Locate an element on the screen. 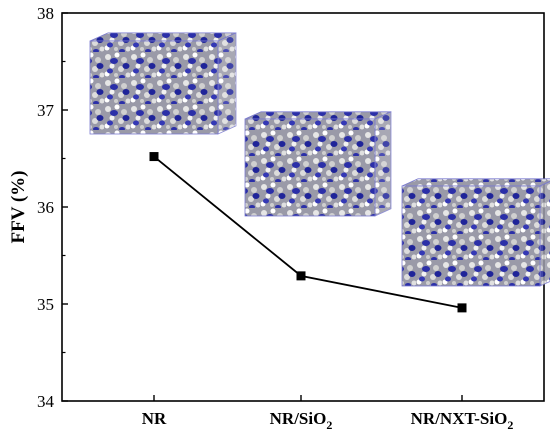 The image size is (550, 443). y-tick-label: 35 is located at coordinates (45, 304).